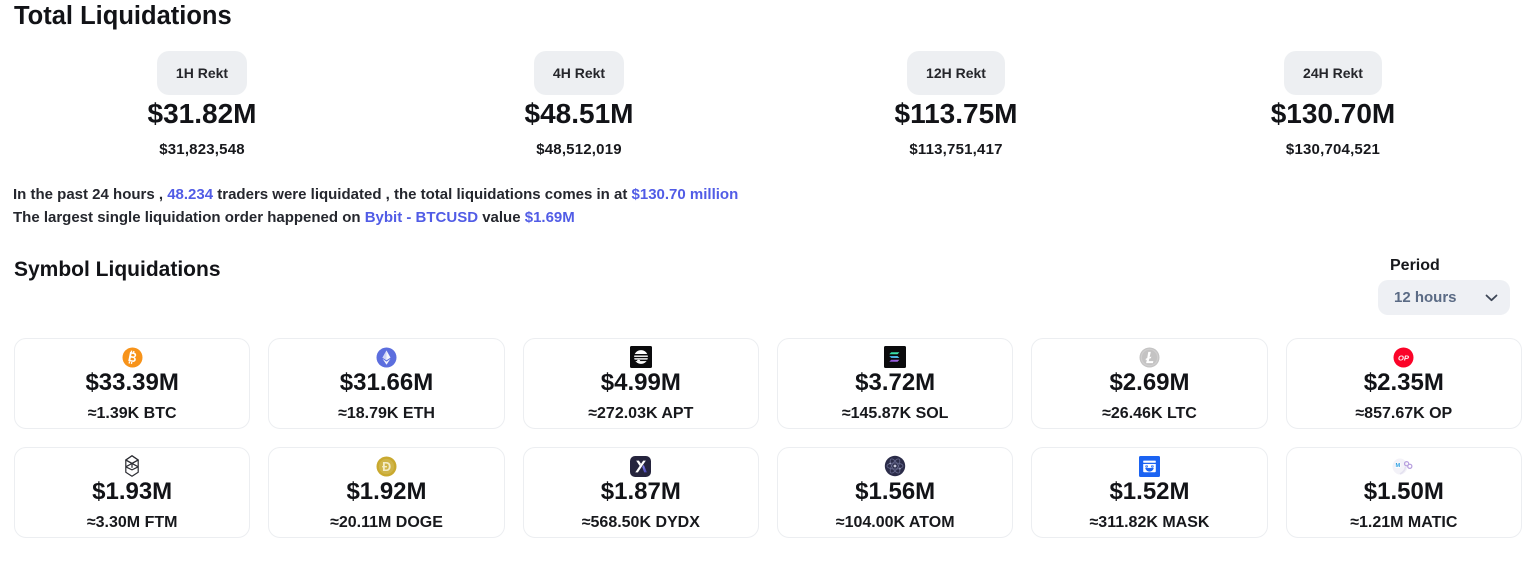 This screenshot has height=569, width=1536. Describe the element at coordinates (1397, 466) in the screenshot. I see `svg-text: M` at that location.